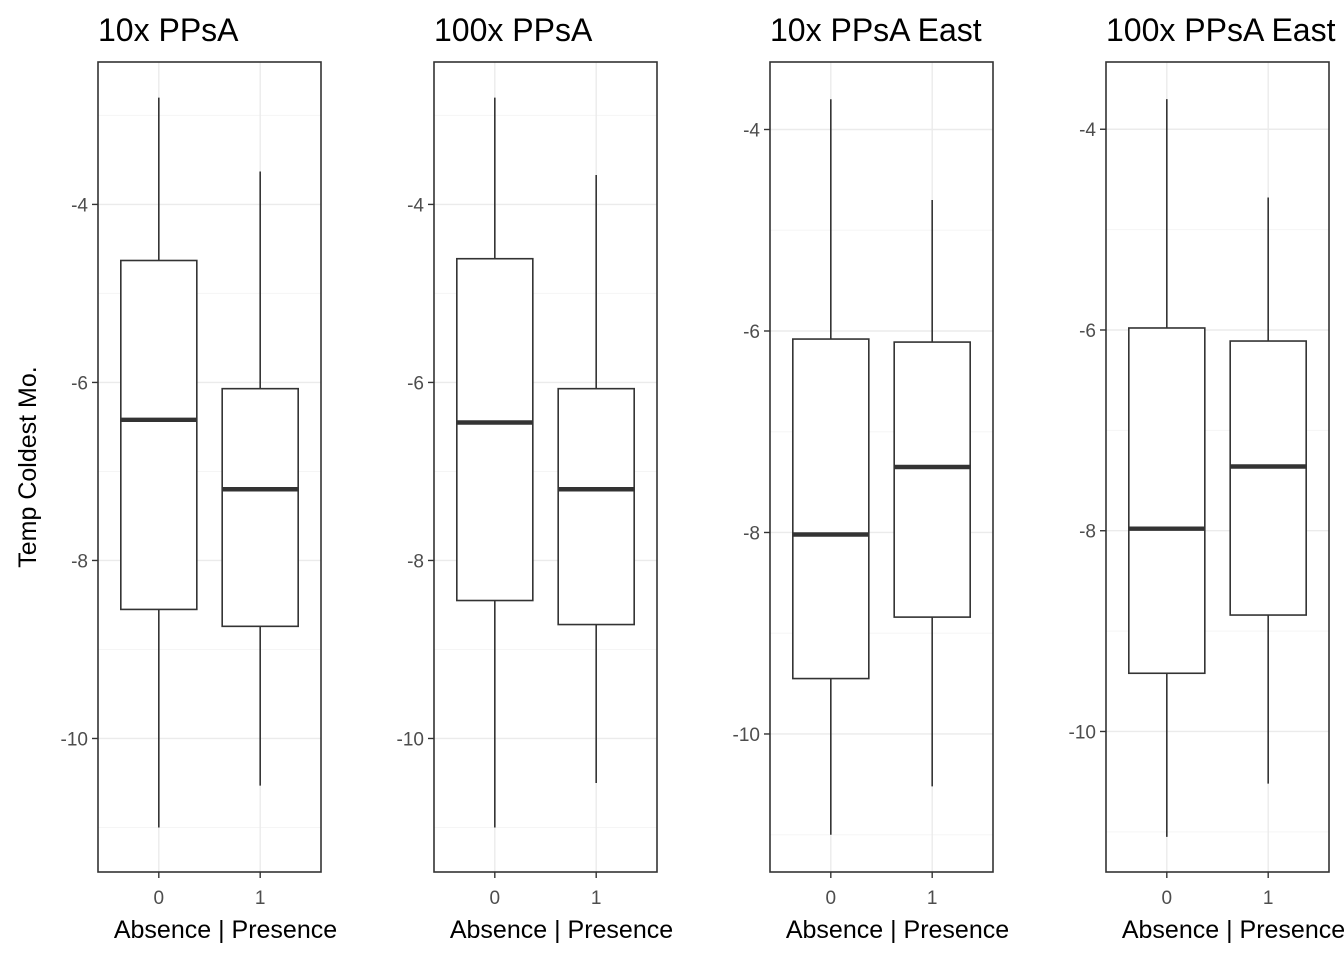 The height and width of the screenshot is (960, 1344). What do you see at coordinates (28, 466) in the screenshot?
I see `y-axis-title: Temp Coldest Mo.` at bounding box center [28, 466].